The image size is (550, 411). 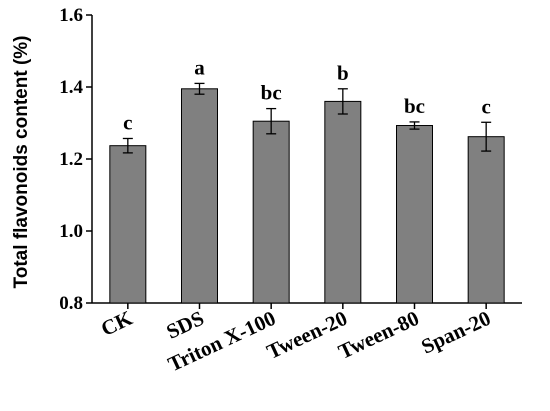 I want to click on category-label: Tween-20, so click(x=307, y=335).